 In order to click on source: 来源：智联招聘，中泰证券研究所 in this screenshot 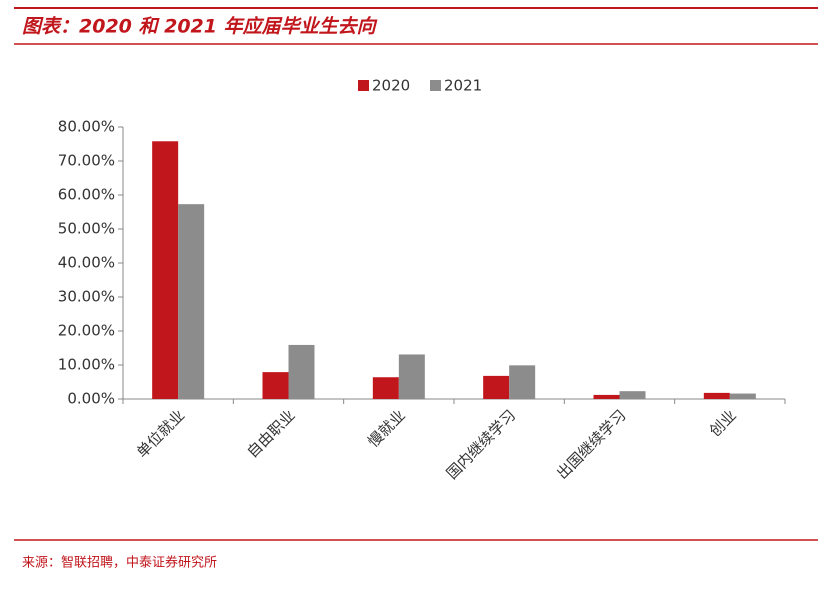, I will do `click(119, 563)`.